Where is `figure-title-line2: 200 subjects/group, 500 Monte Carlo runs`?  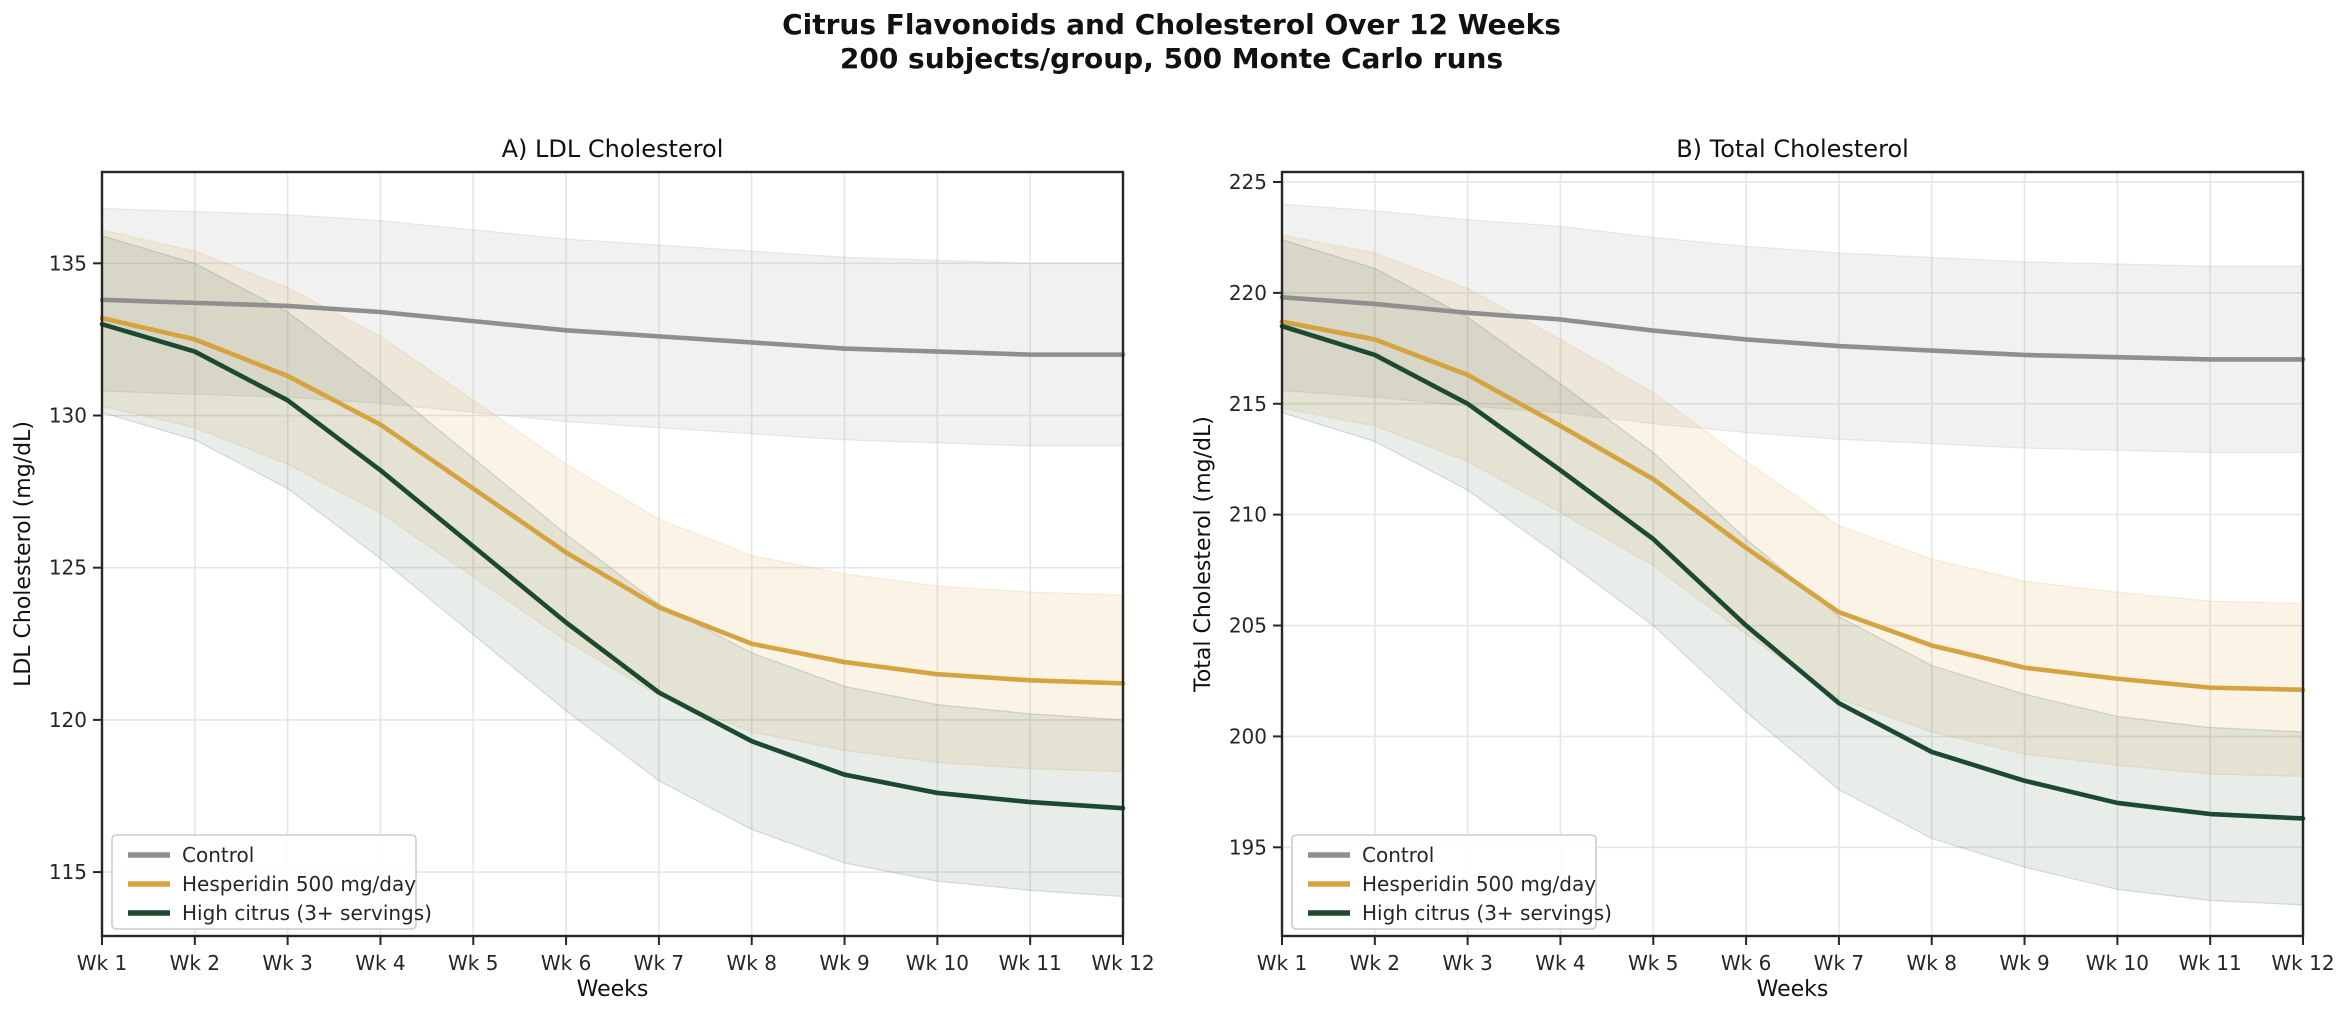
figure-title-line2: 200 subjects/group, 500 Monte Carlo runs is located at coordinates (1171, 59).